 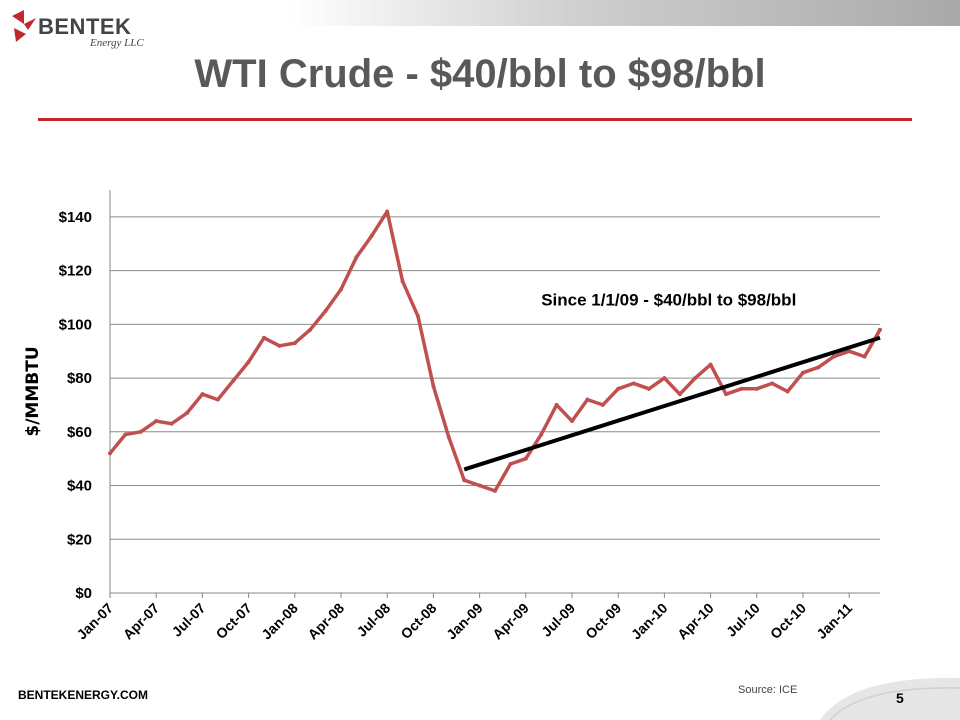 I want to click on x-tick-label: Apr-08, so click(x=325, y=621).